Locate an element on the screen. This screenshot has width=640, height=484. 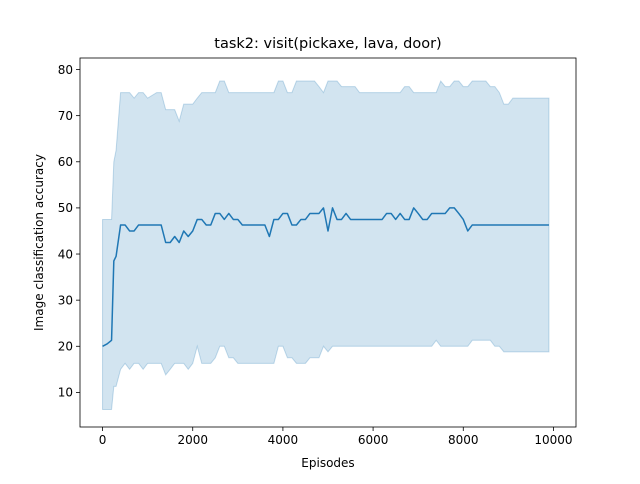
x-tick-label: 8000 is located at coordinates (463, 440).